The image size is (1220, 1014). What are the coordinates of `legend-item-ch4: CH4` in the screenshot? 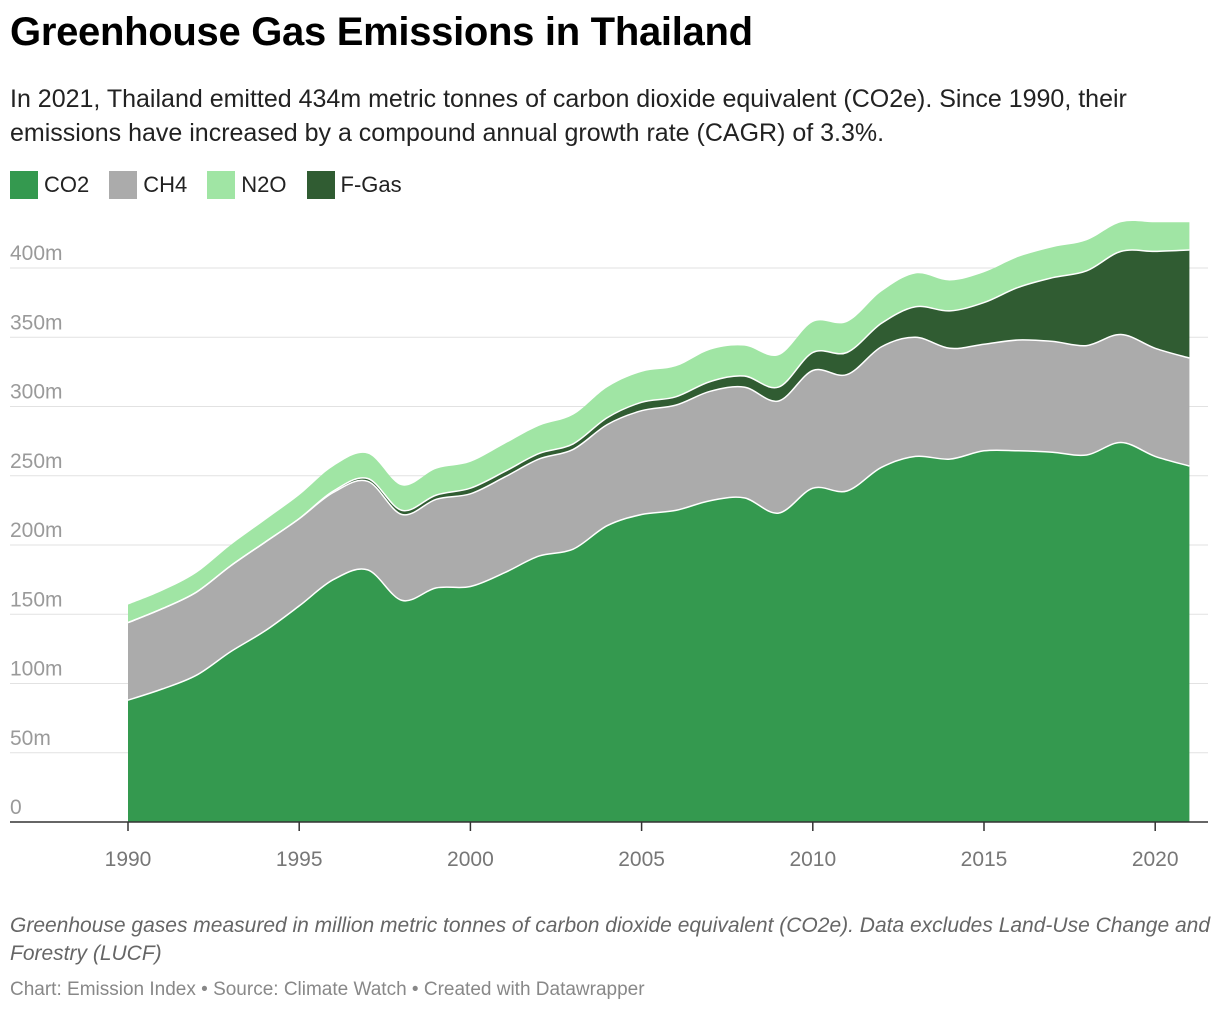 It's located at (148, 185).